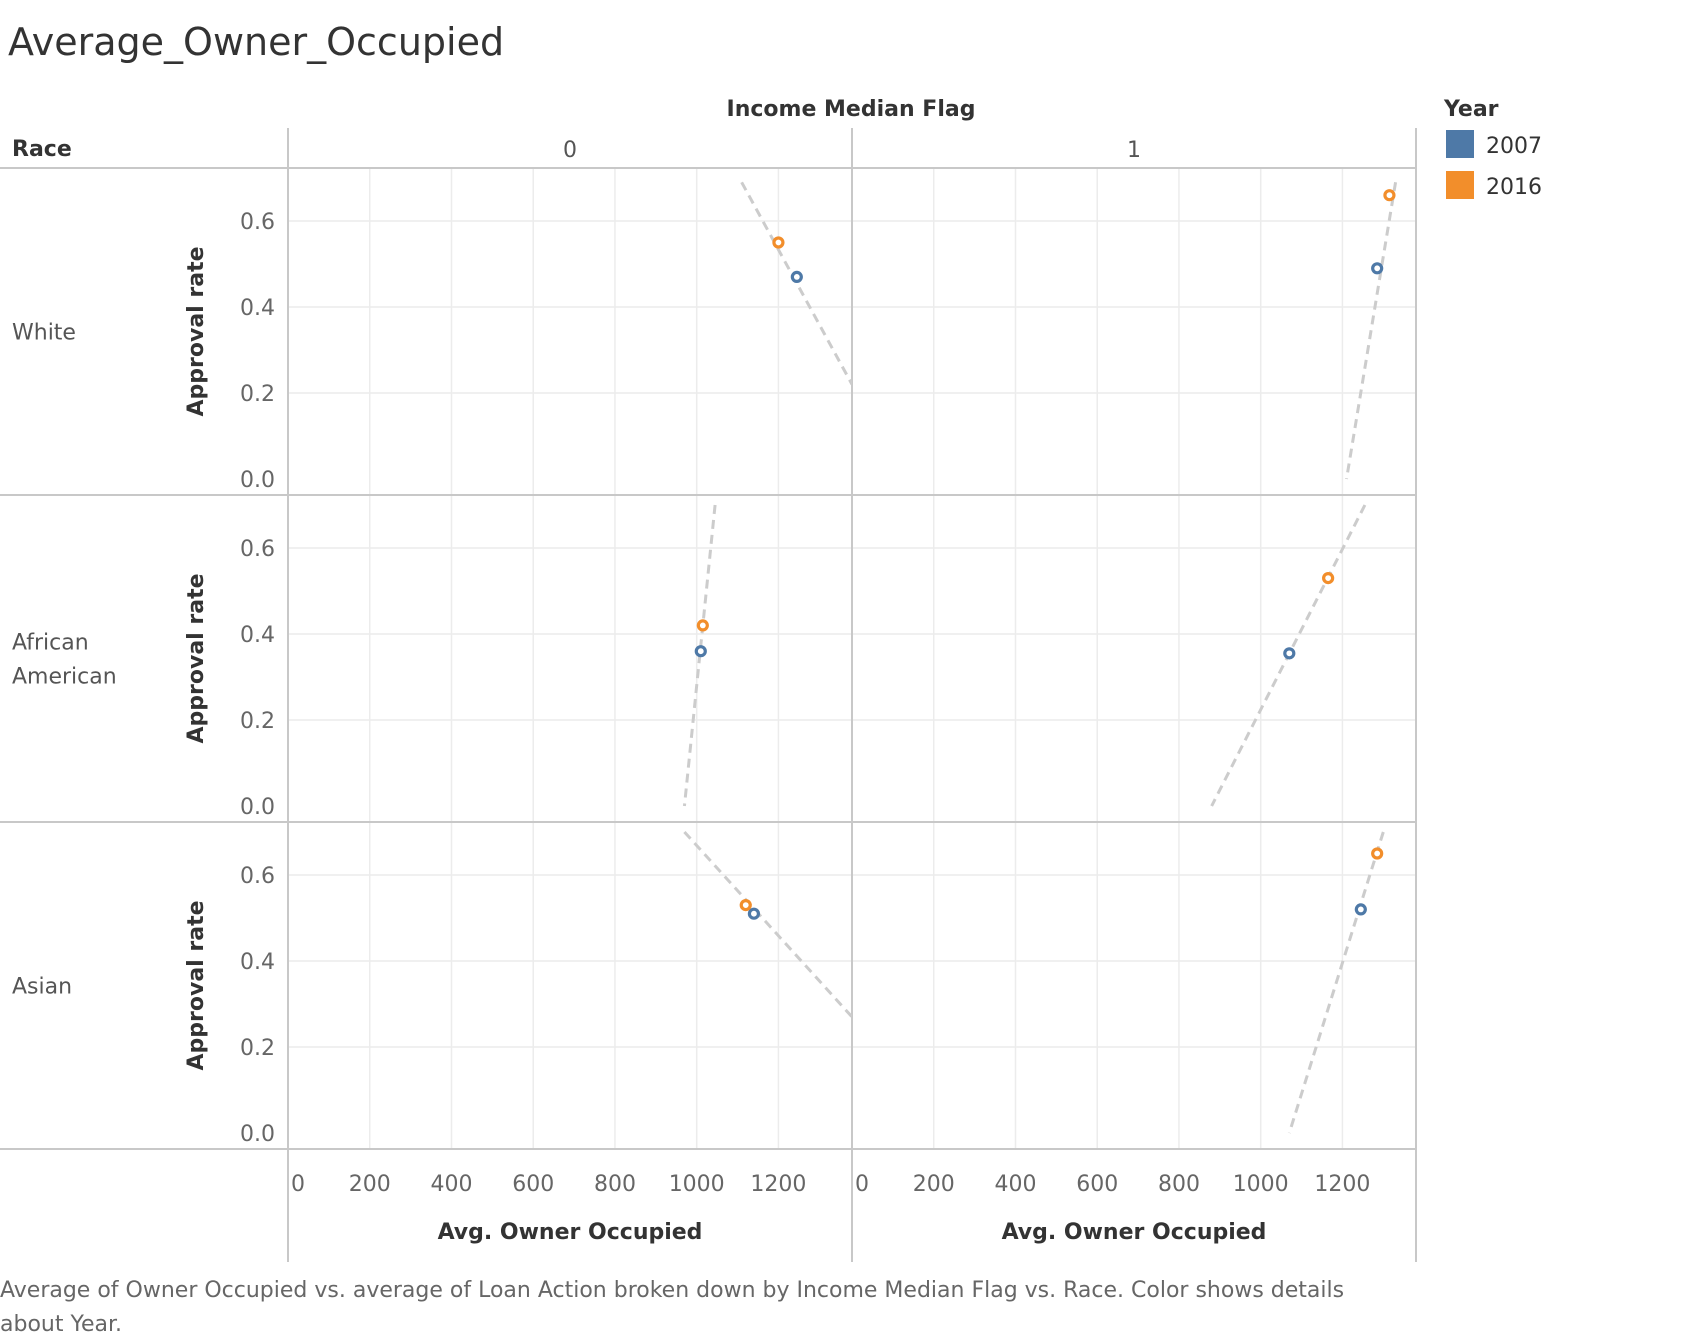 The width and height of the screenshot is (1706, 1334). I want to click on row-label: Asian, so click(42, 987).